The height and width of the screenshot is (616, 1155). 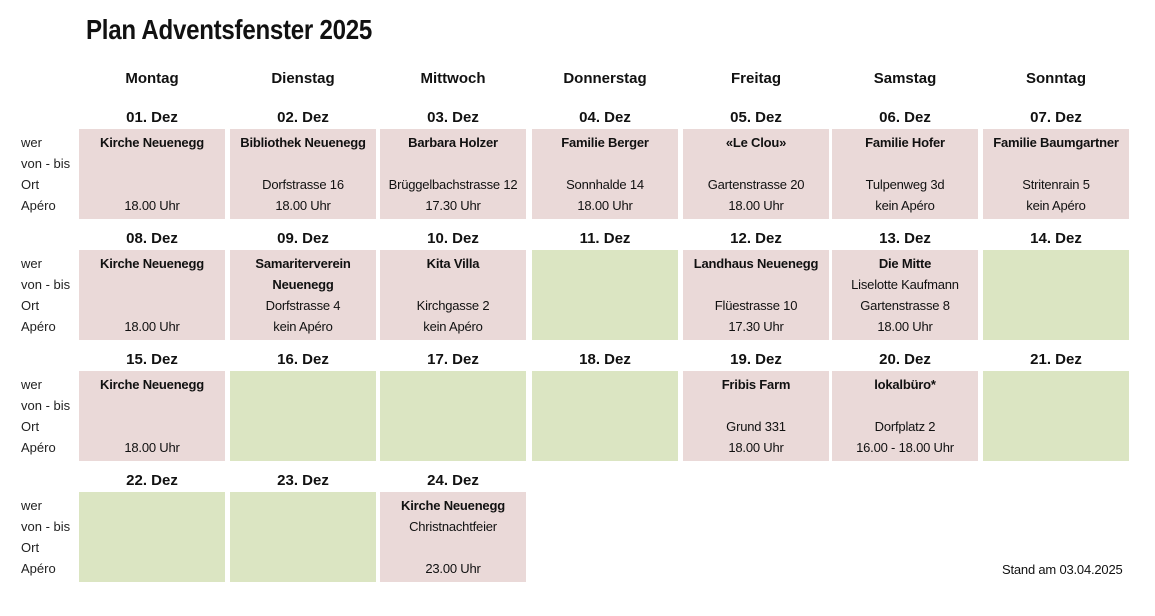 I want to click on date-header: 13. Dez, so click(x=905, y=238).